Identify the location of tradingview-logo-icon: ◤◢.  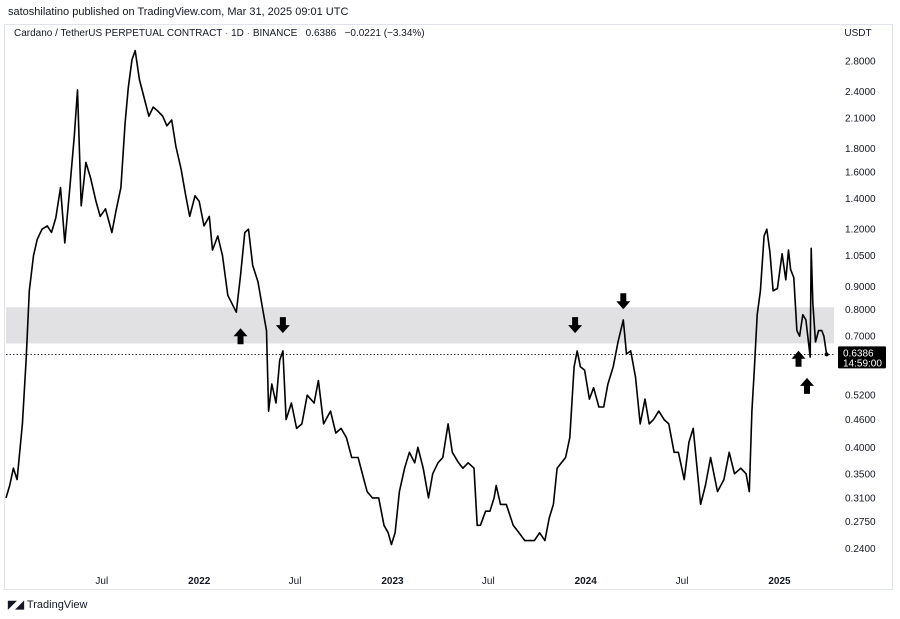
(16, 605).